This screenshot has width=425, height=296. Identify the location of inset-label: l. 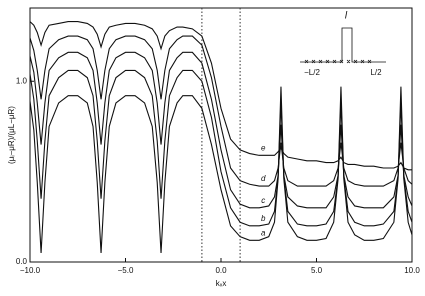
(346, 16).